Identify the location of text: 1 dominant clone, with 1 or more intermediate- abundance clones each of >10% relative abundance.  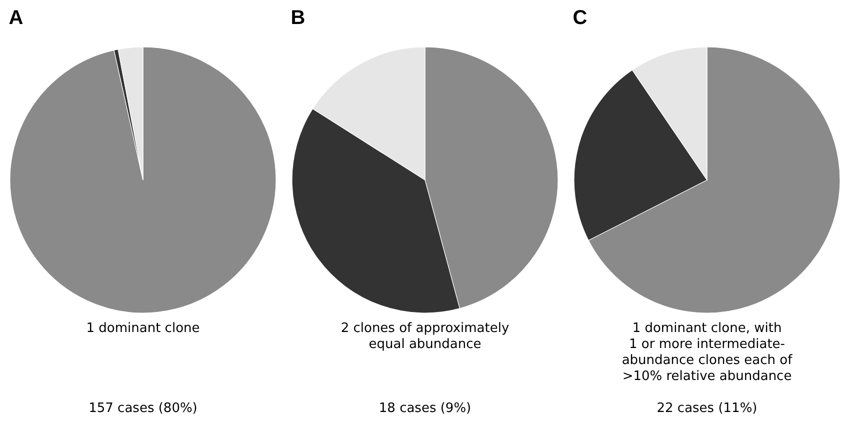
(707, 352).